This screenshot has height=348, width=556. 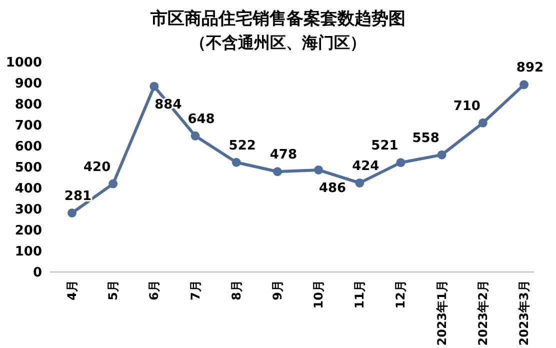 What do you see at coordinates (284, 155) in the screenshot?
I see `data-label: 478` at bounding box center [284, 155].